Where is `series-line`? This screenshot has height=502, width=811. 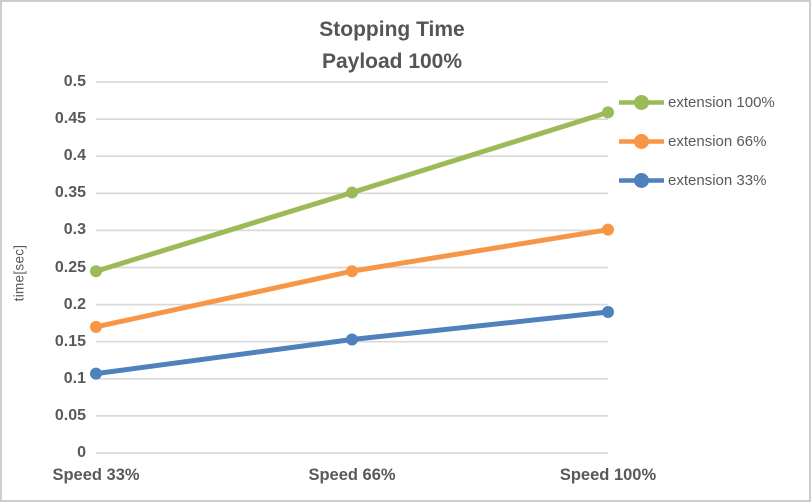 series-line is located at coordinates (352, 278).